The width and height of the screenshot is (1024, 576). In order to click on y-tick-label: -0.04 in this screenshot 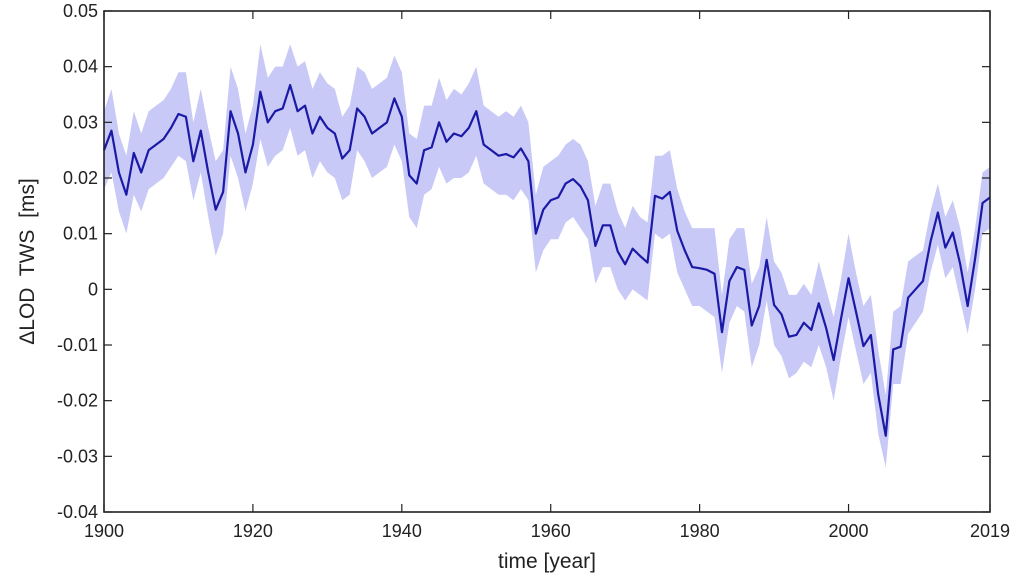, I will do `click(77, 512)`.